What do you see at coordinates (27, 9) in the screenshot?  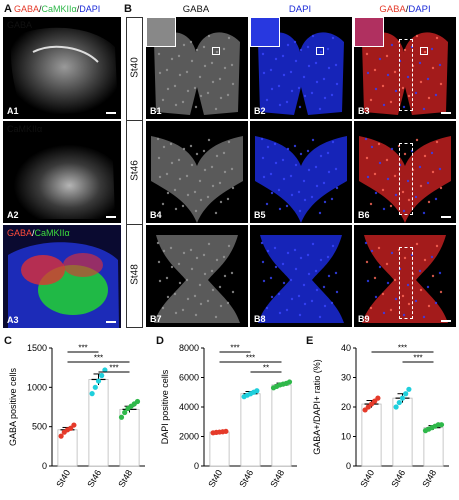 I see `header-gaba: GABA` at bounding box center [27, 9].